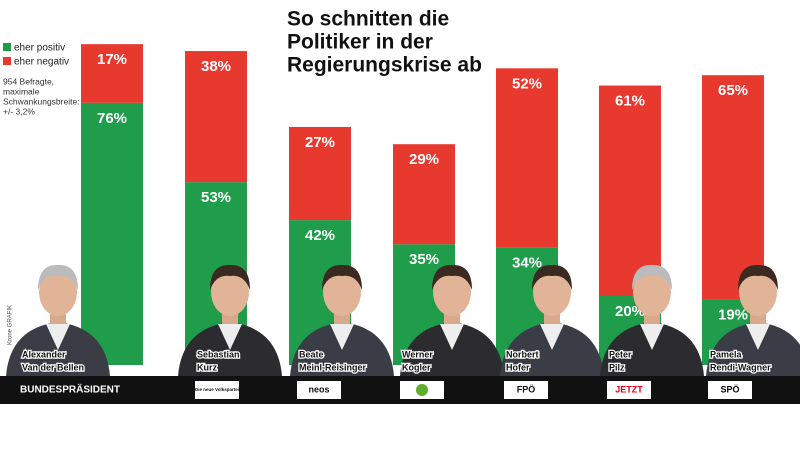 The image size is (800, 452). Describe the element at coordinates (216, 197) in the screenshot. I see `value-label: 53%` at that location.